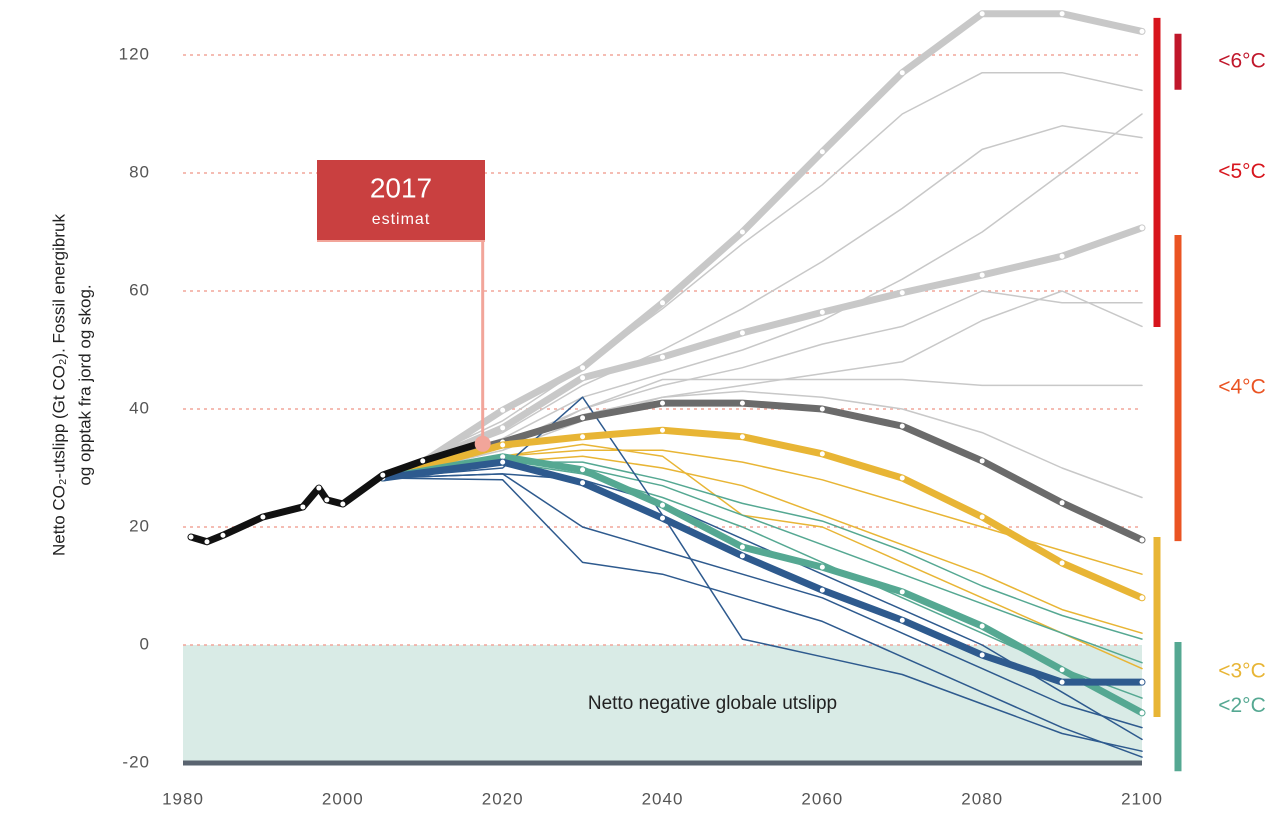  What do you see at coordinates (822, 798) in the screenshot?
I see `x-tick-label: 2060` at bounding box center [822, 798].